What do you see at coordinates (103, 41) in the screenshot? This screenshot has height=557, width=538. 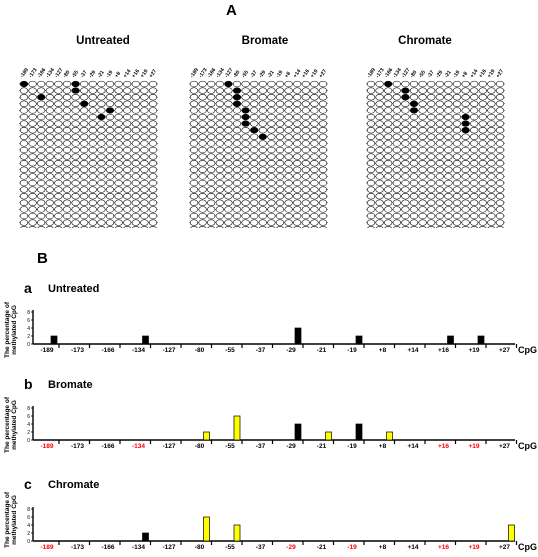 I see `group-title-untreated: Untreated` at bounding box center [103, 41].